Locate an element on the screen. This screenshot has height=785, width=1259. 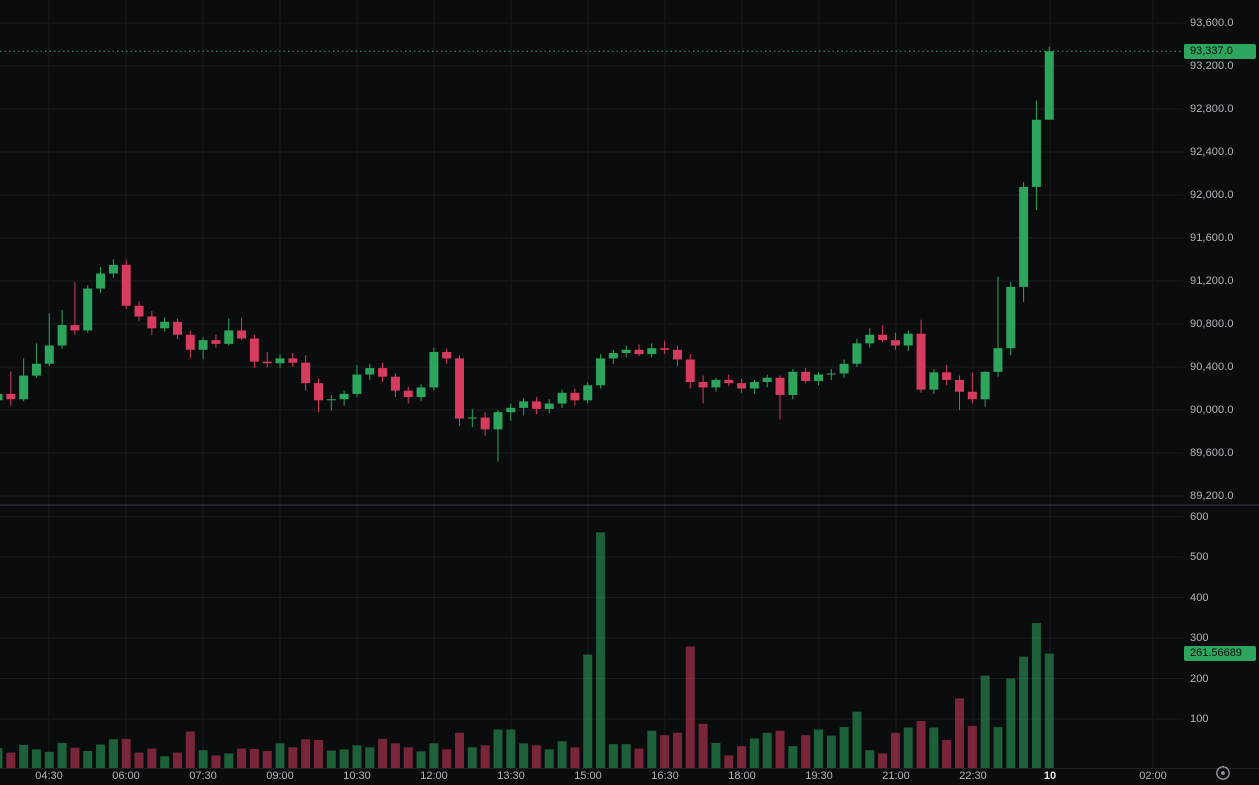
price-axis-label: 89,600.0 is located at coordinates (1212, 453).